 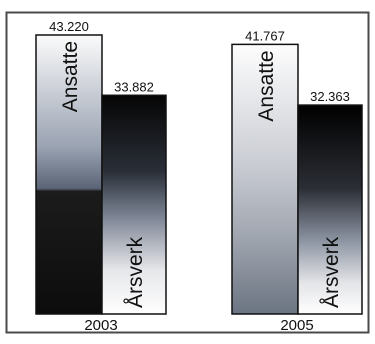 I want to click on series-name-ansatte-2005: Ansatte, so click(x=266, y=85).